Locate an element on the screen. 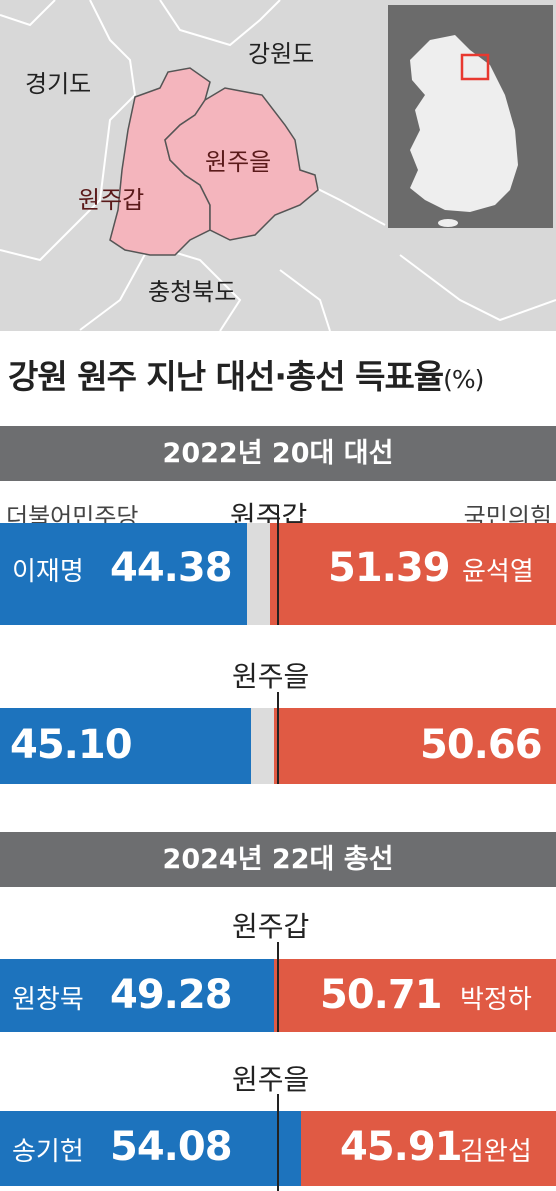 This screenshot has width=556, height=1191. value-right-row-1: 50.66 is located at coordinates (481, 745).